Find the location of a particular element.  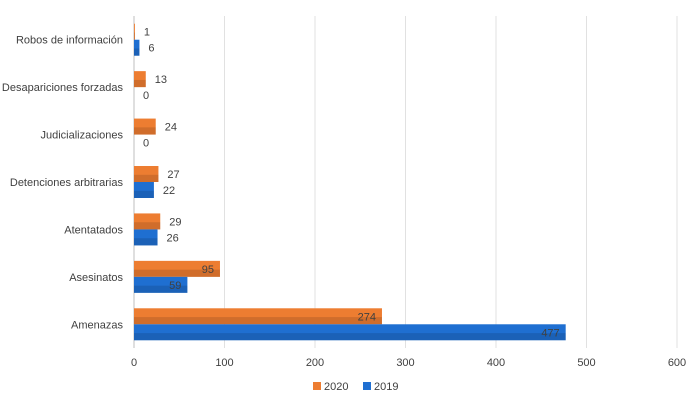

legend-swatch-2020 is located at coordinates (317, 386).